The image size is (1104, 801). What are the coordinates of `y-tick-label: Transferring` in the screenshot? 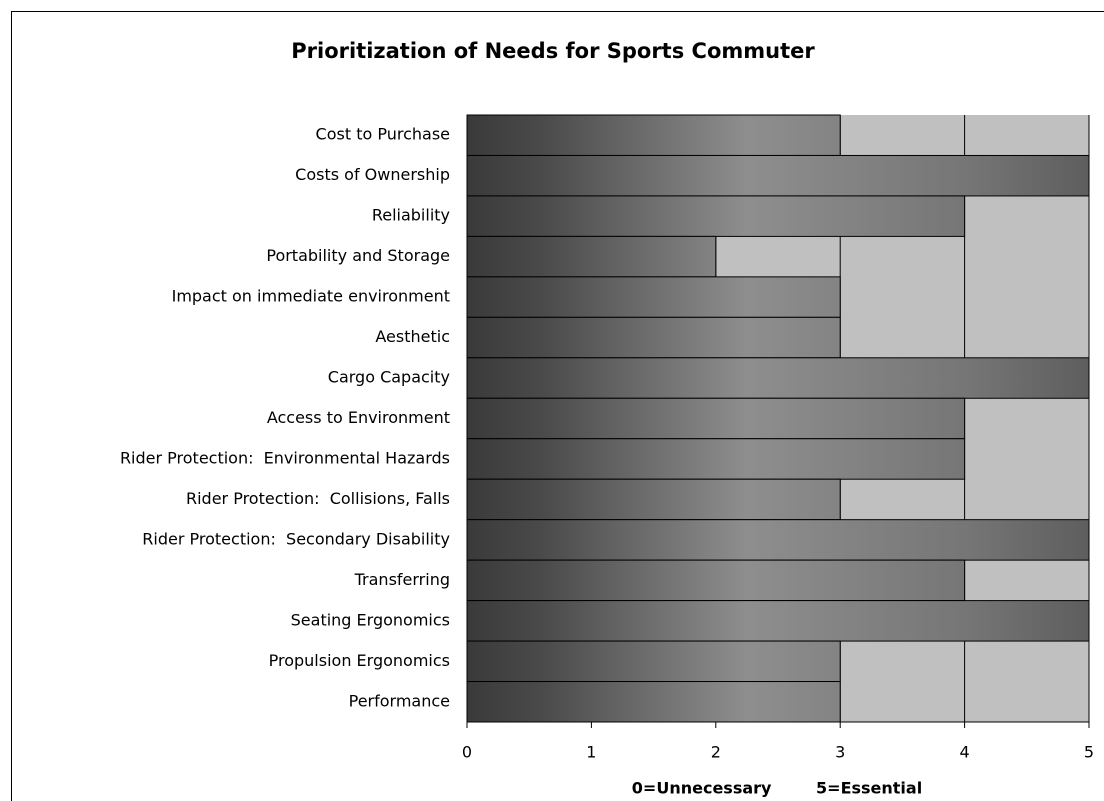 It's located at (402, 579).